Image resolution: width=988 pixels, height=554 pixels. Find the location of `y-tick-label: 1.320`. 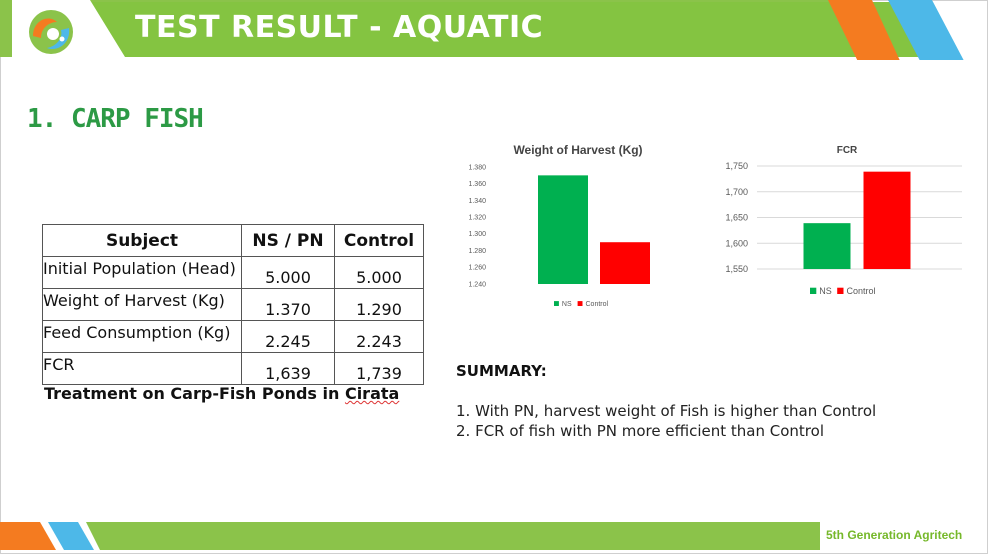

y-tick-label: 1.320 is located at coordinates (477, 217).